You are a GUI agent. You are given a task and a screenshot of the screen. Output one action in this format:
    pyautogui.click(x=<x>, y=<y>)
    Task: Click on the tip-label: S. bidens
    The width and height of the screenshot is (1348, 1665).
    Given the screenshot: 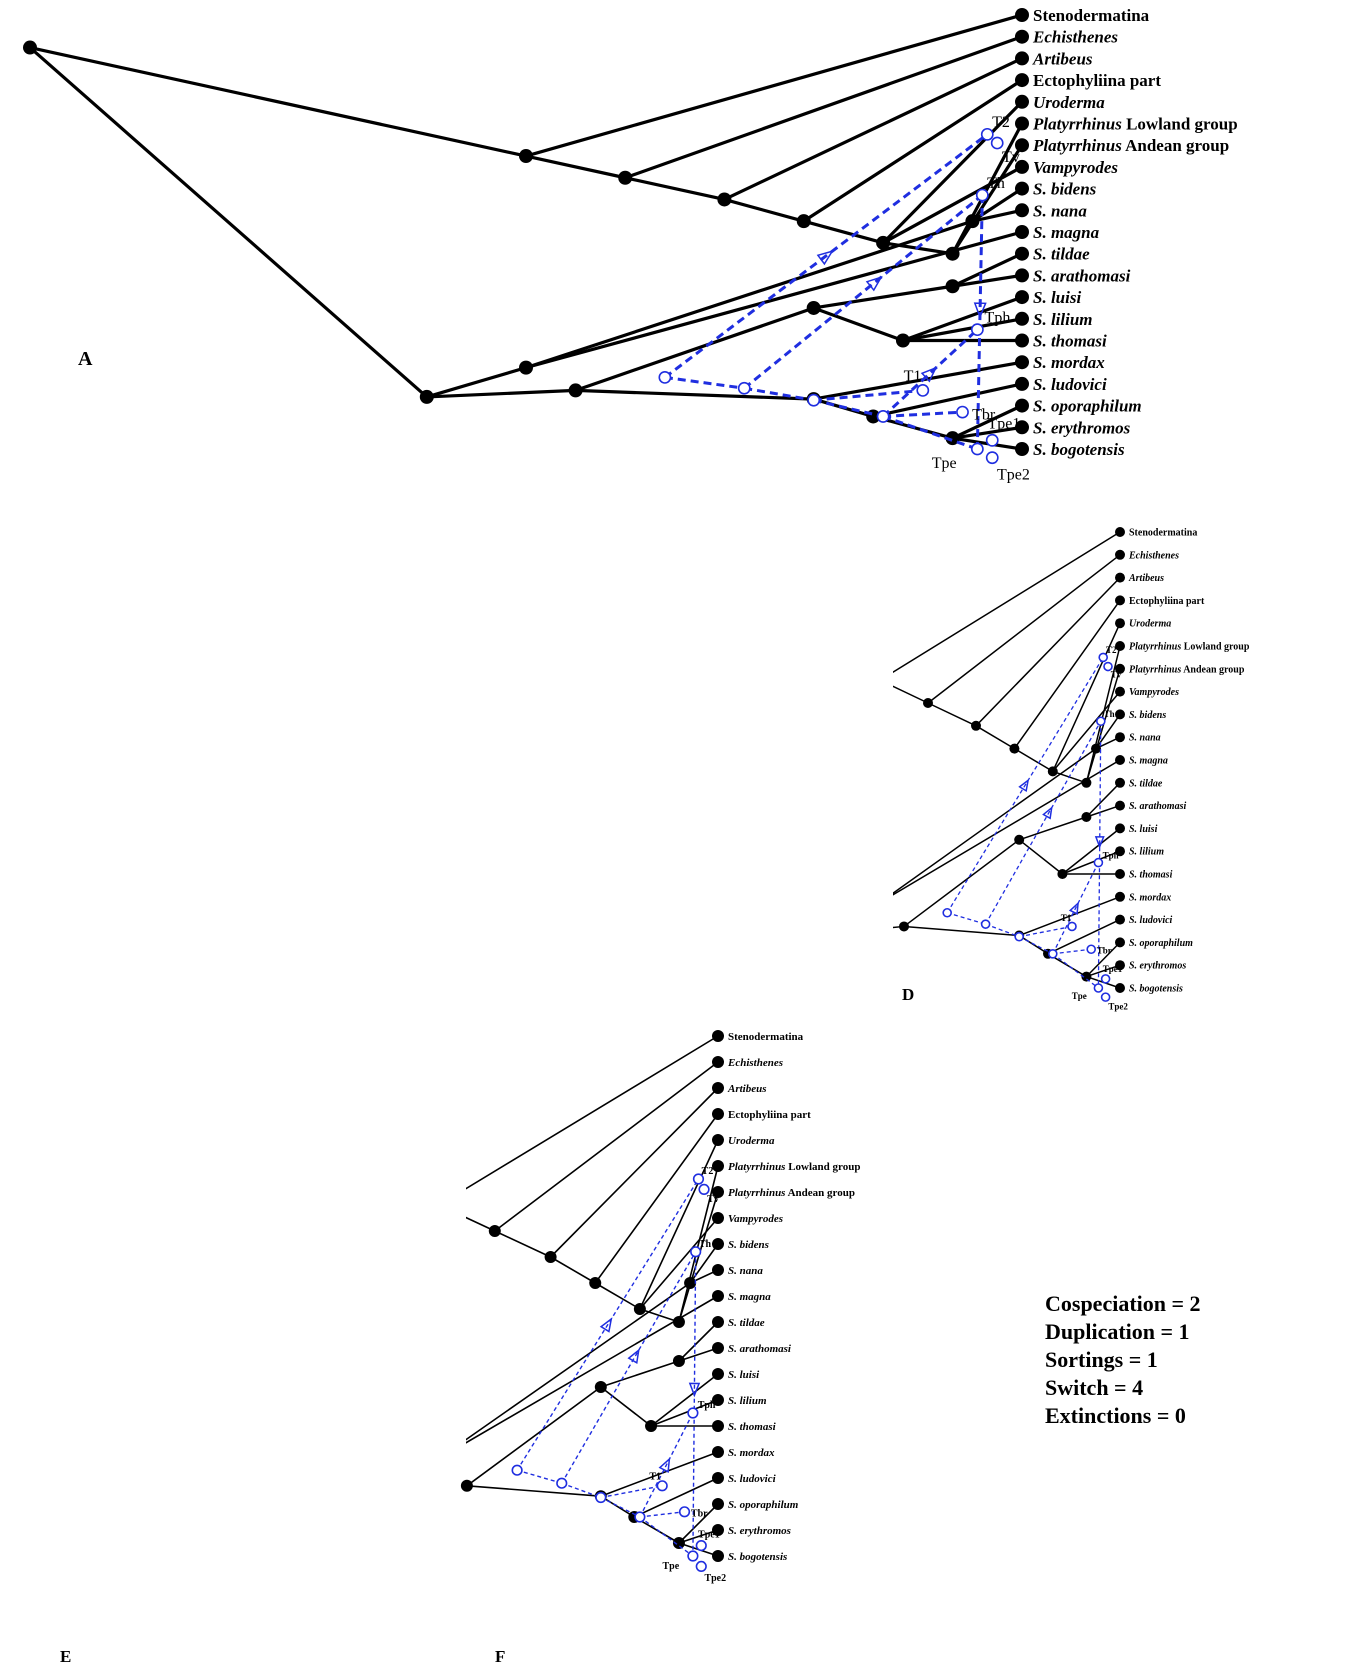 What is the action you would take?
    pyautogui.click(x=1147, y=715)
    